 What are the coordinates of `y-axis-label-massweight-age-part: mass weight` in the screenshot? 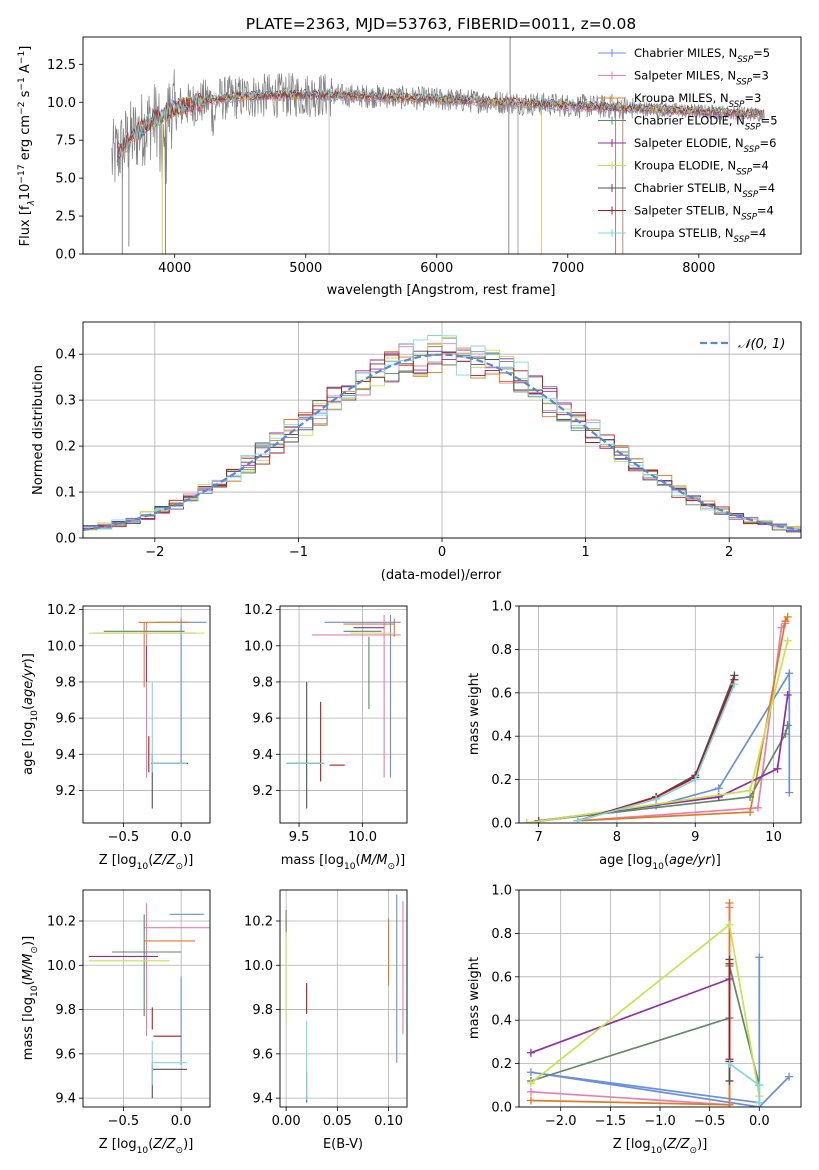 It's located at (474, 714).